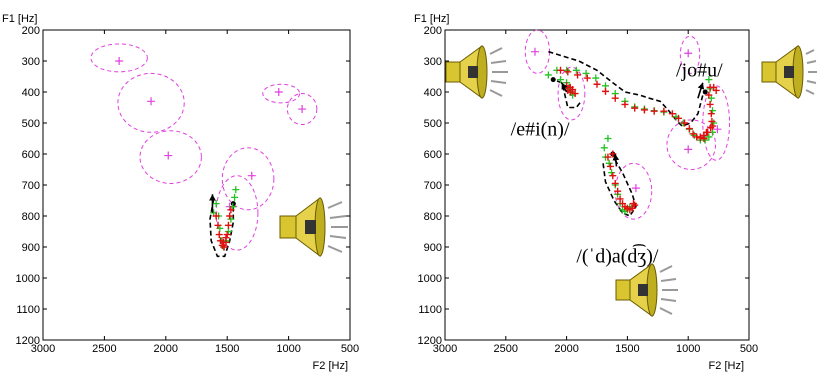 This screenshot has width=819, height=376. I want to click on y-tick-label: 600, so click(433, 155).